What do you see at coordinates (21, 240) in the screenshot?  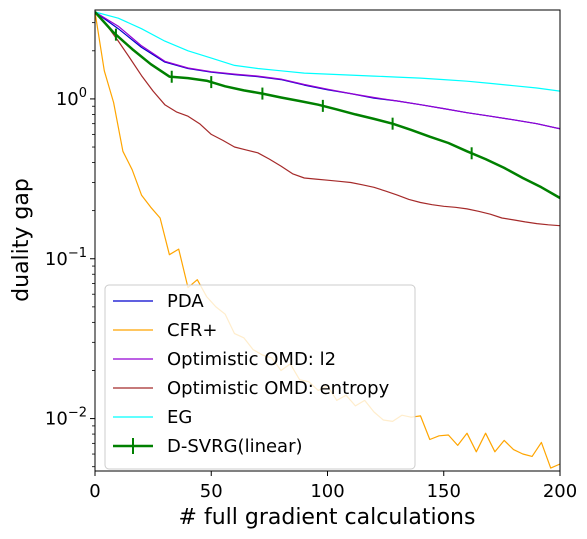 I see `y-axis-label: duality gap` at bounding box center [21, 240].